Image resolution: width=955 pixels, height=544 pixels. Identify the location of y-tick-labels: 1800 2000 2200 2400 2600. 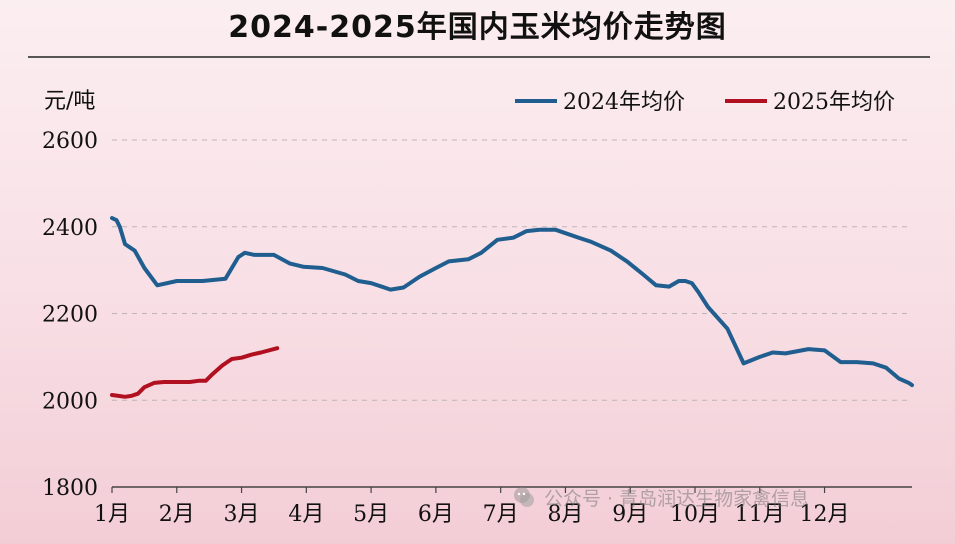
(70, 315).